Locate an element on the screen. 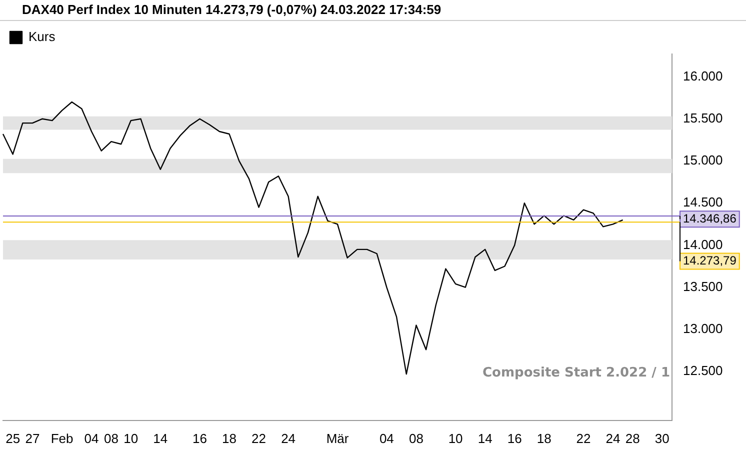  ref-line-label: 14.273,79 is located at coordinates (710, 261).